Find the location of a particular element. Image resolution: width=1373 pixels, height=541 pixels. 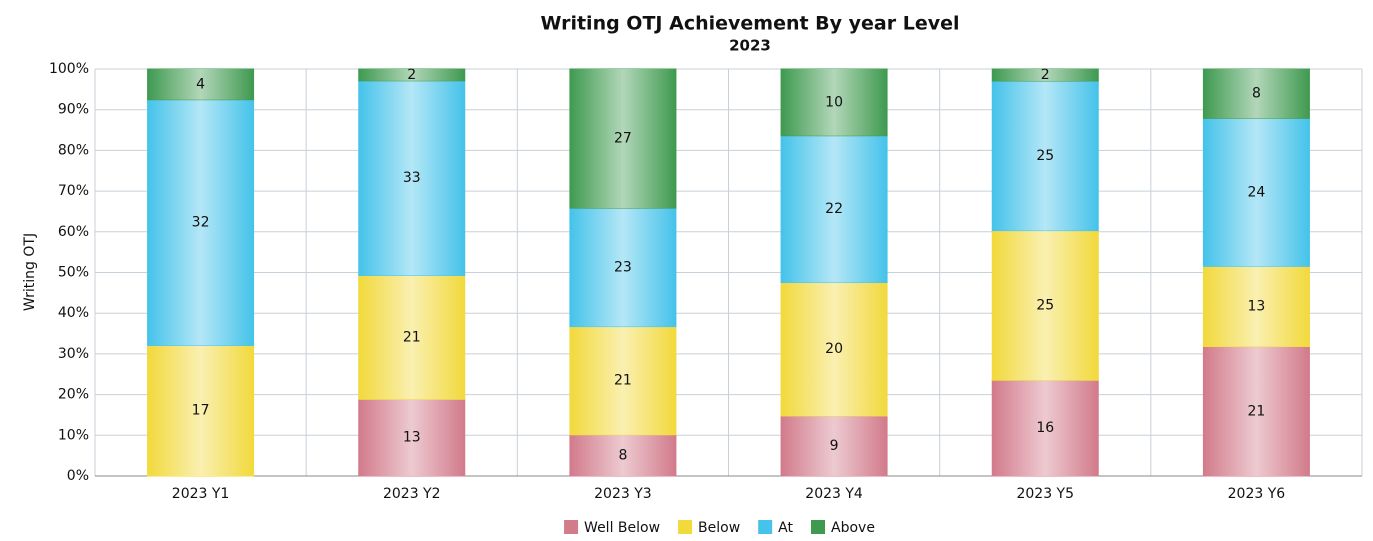

x-tick-label: 2023 Y3 is located at coordinates (623, 494).